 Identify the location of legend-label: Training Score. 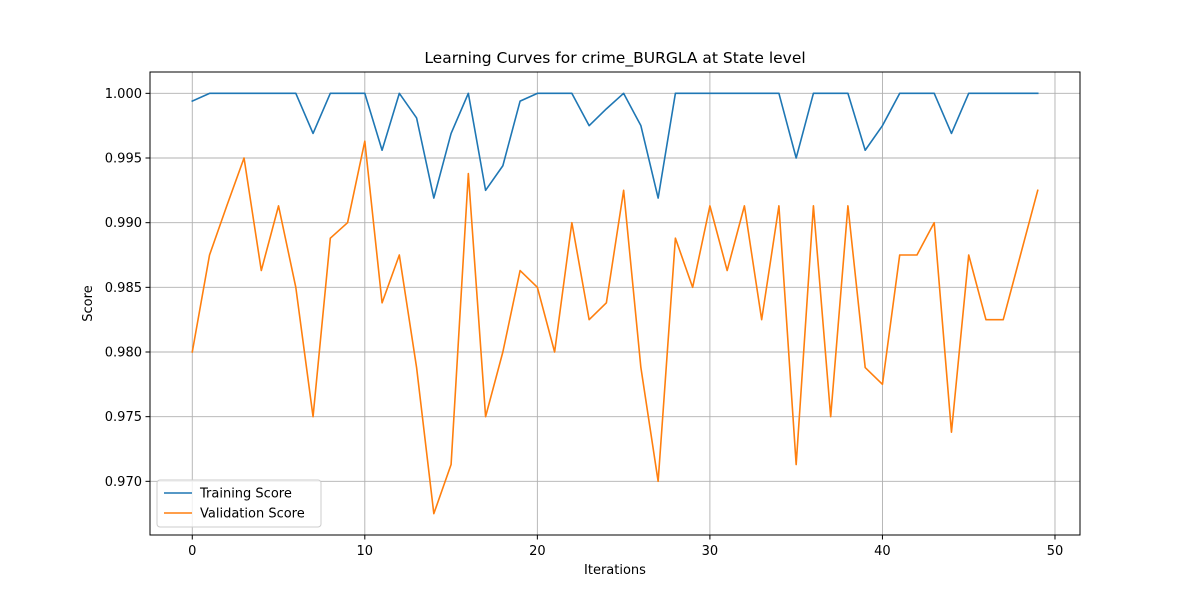
(245, 494).